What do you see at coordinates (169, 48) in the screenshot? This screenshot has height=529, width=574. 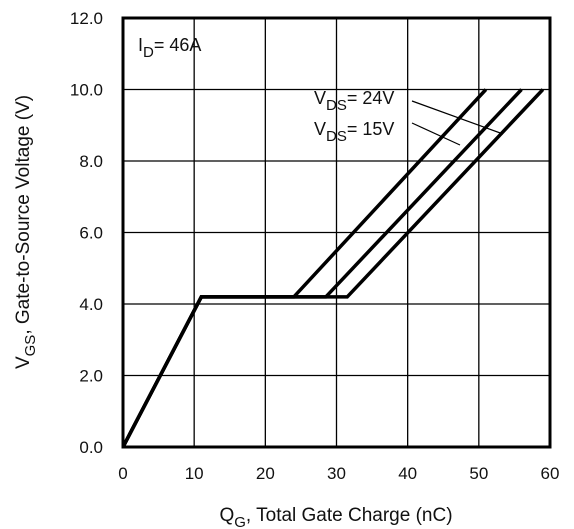 I see `id-annotation: ID= 46A` at bounding box center [169, 48].